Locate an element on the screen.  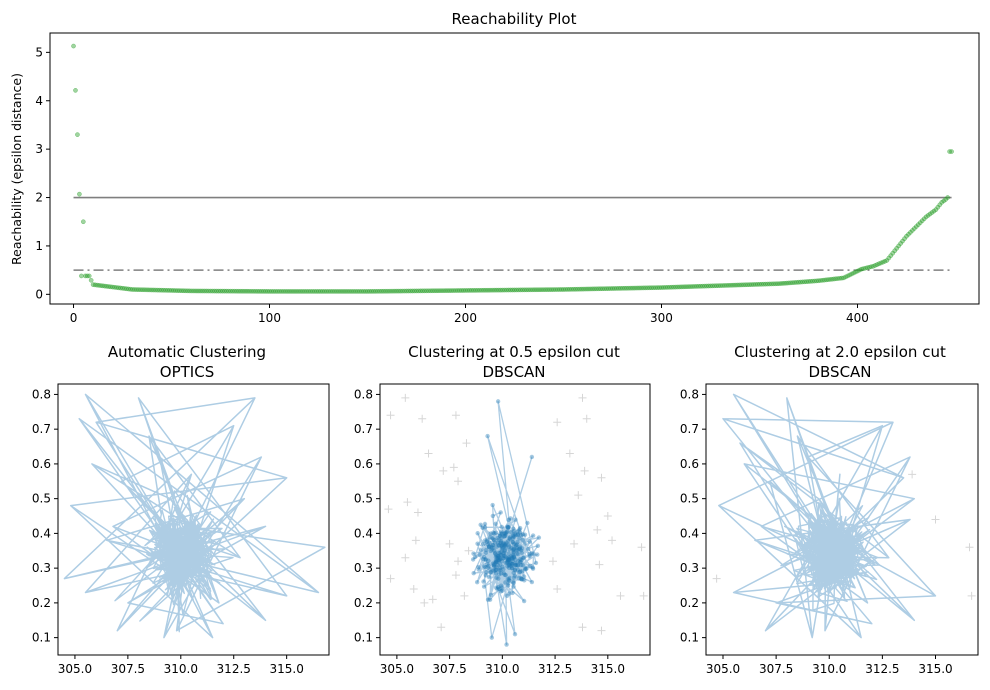
y-tick-label: 0.4 is located at coordinates (363, 533).